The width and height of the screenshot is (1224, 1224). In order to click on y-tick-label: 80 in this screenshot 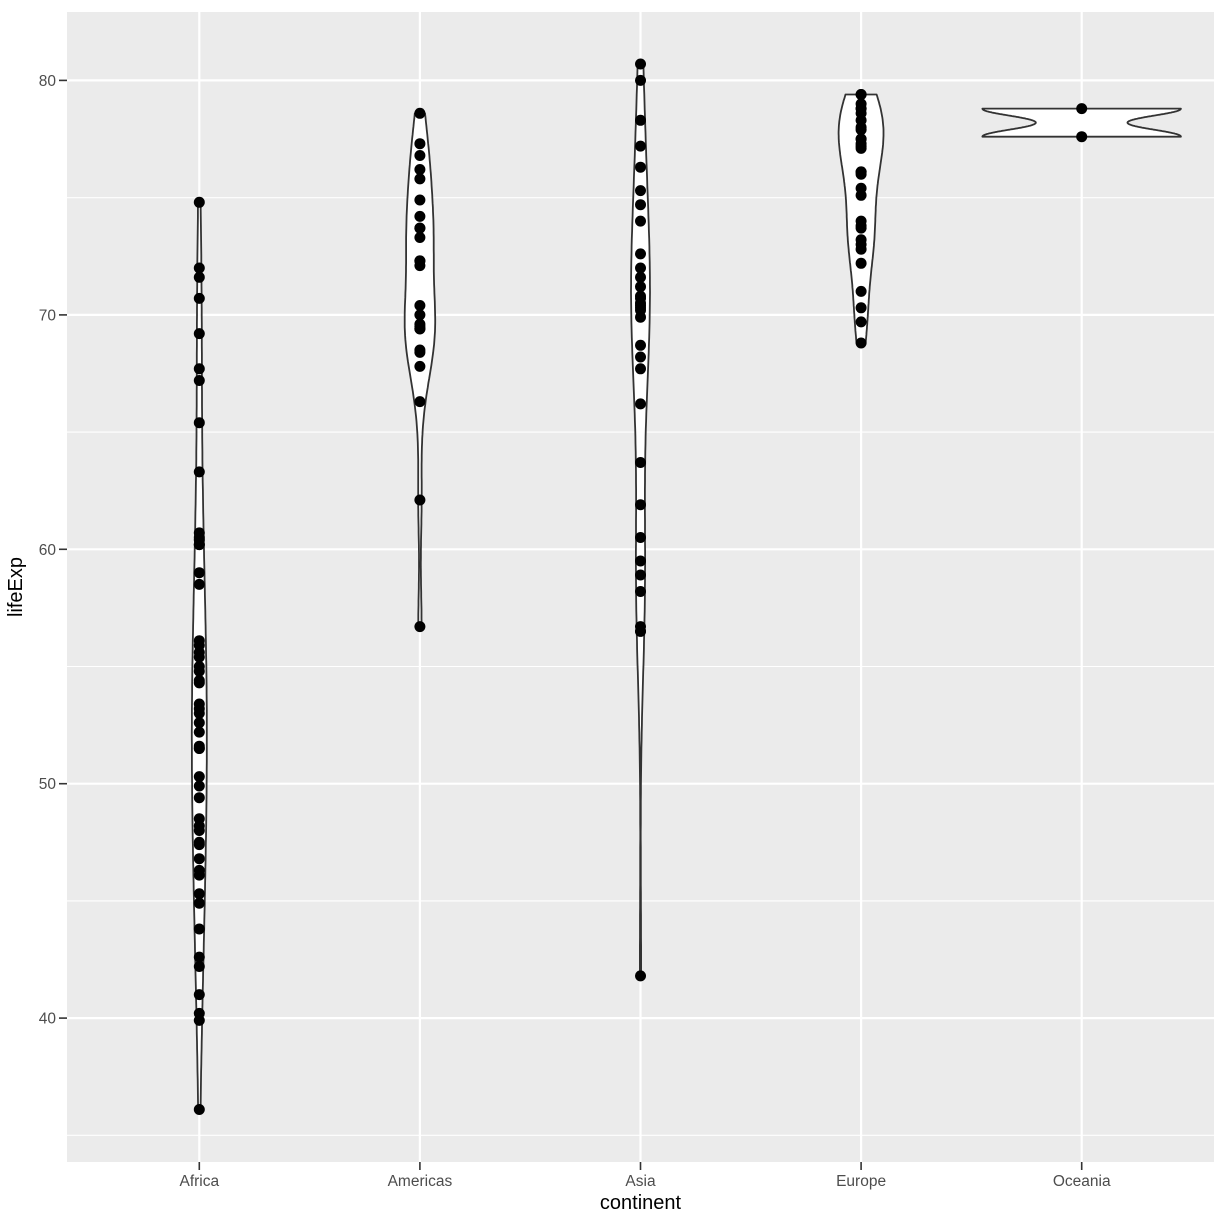, I will do `click(48, 81)`.